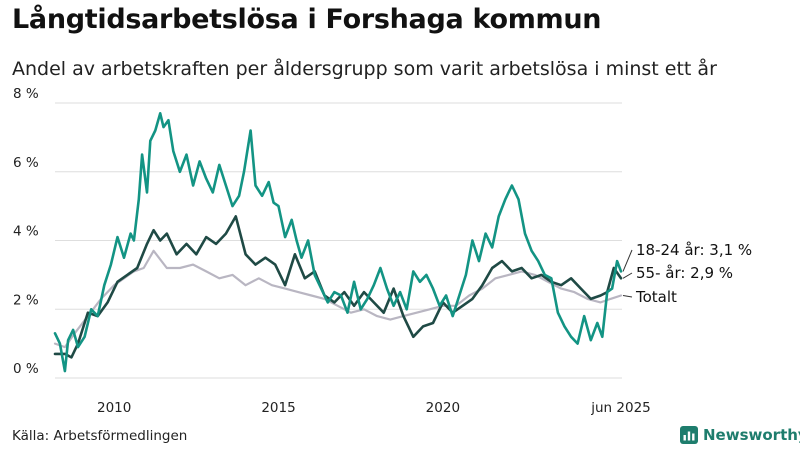  Describe the element at coordinates (26, 369) in the screenshot. I see `y-tick-label: 0 %` at that location.